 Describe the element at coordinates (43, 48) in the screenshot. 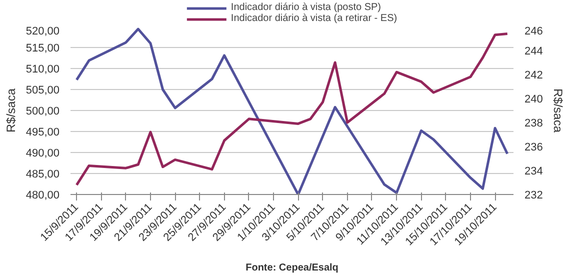

I see `y-tick-label: 515,00` at that location.